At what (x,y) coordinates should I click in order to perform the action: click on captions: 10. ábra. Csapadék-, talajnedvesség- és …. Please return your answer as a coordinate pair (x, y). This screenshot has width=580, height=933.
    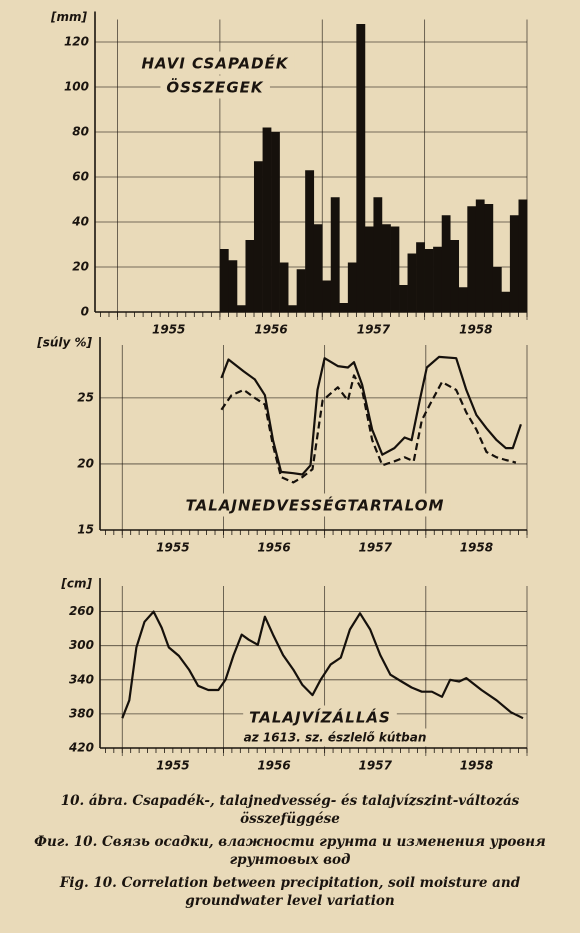
    Looking at the image, I should click on (290, 853).